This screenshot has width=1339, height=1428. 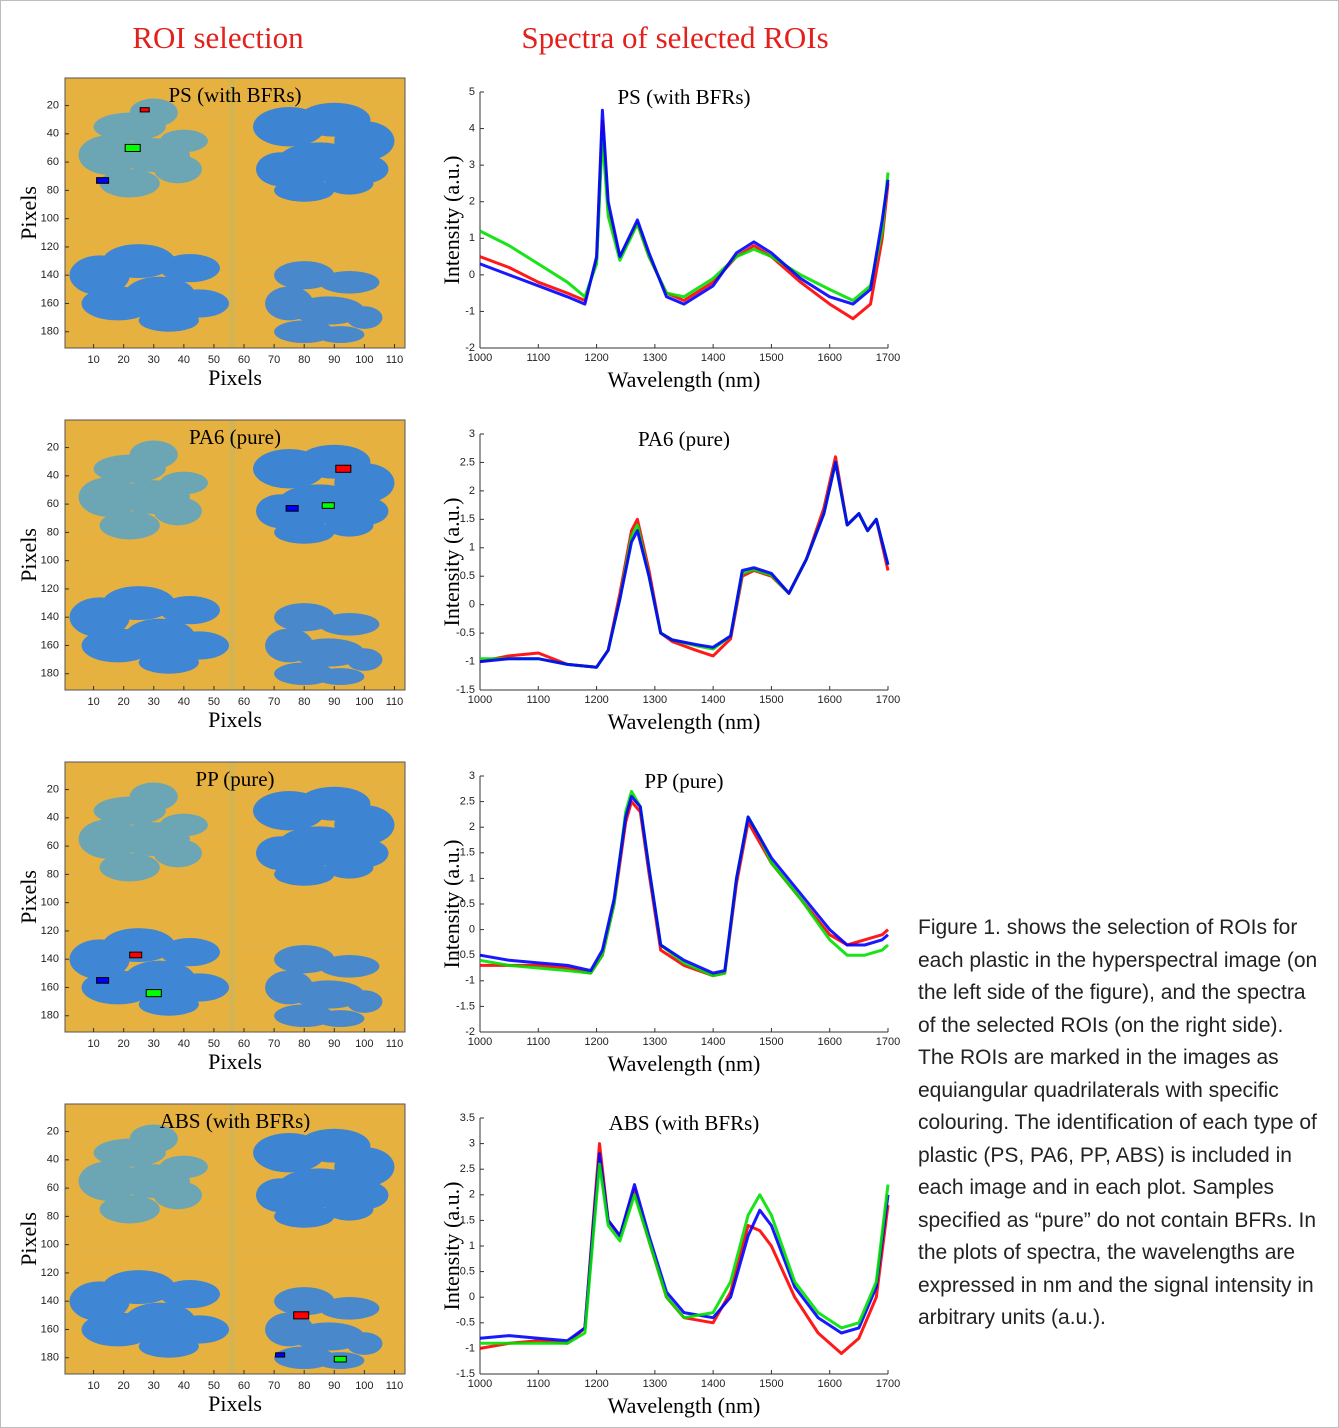 I want to click on y-axis-label: Pixels, so click(x=28, y=213).